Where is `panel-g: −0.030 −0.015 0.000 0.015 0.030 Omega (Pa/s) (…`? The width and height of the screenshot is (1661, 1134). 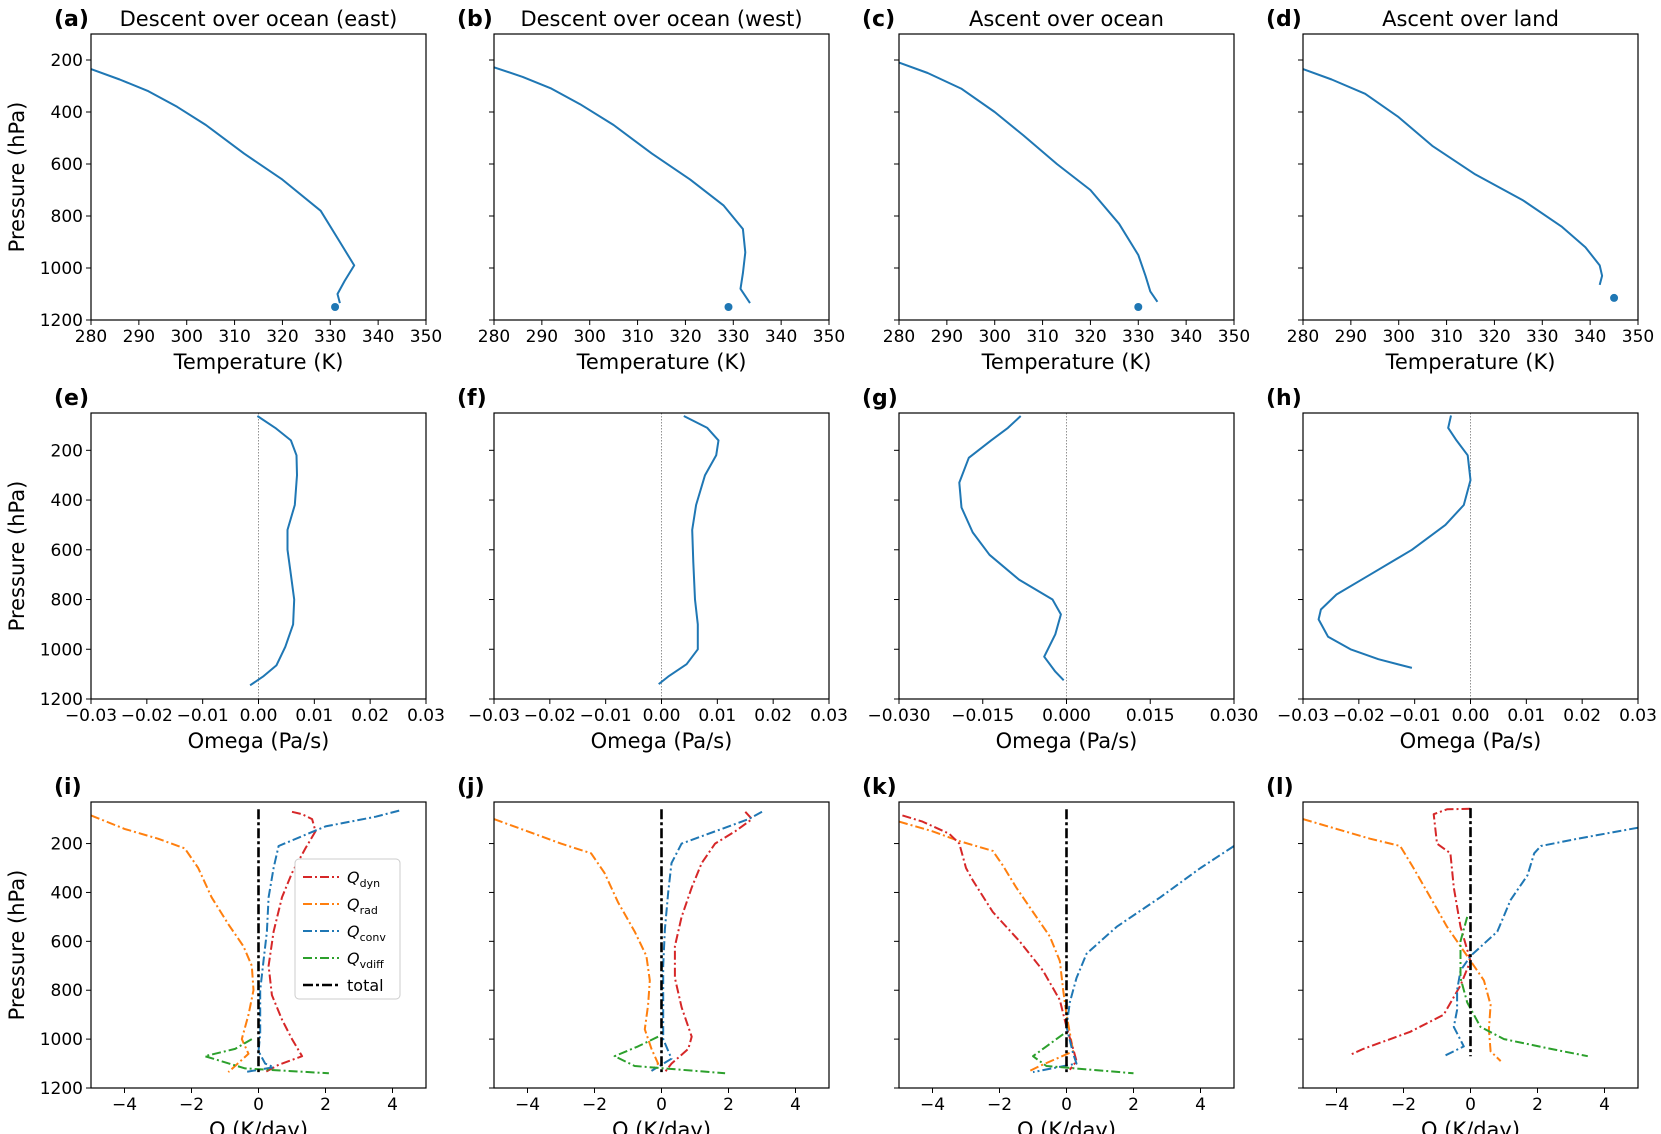 panel-g: −0.030 −0.015 0.000 0.015 0.030 Omega (Pa/s) (… is located at coordinates (1060, 569).